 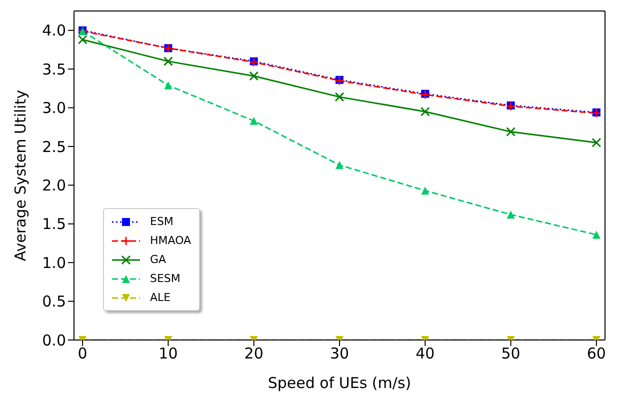 I want to click on y-tick-label: 1.5, so click(x=54, y=224).